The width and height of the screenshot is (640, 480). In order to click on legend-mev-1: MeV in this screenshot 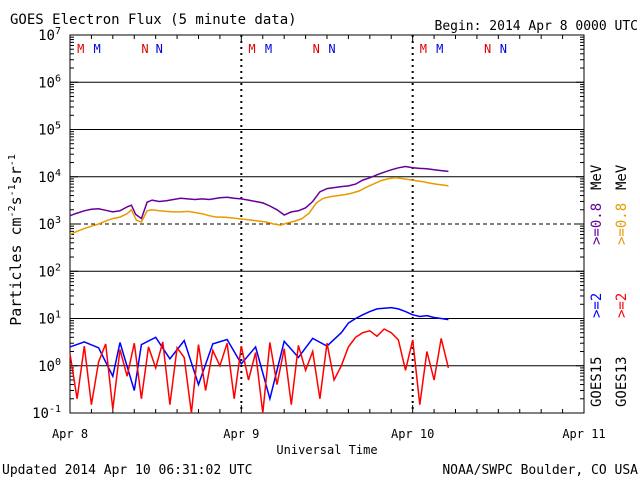, I will do `click(597, 177)`.